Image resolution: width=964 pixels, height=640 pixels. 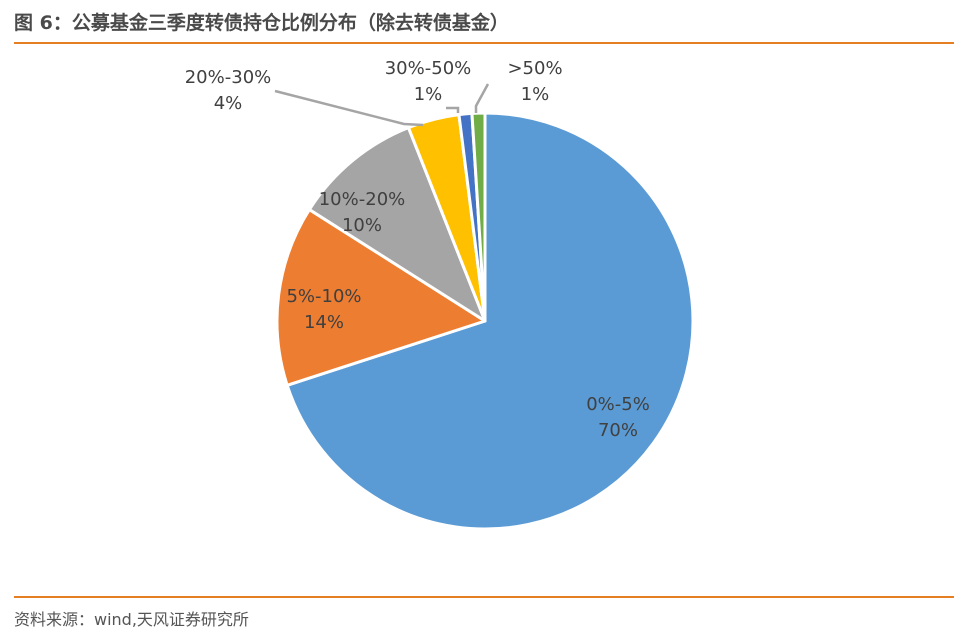 What do you see at coordinates (484, 43) in the screenshot?
I see `title-divider` at bounding box center [484, 43].